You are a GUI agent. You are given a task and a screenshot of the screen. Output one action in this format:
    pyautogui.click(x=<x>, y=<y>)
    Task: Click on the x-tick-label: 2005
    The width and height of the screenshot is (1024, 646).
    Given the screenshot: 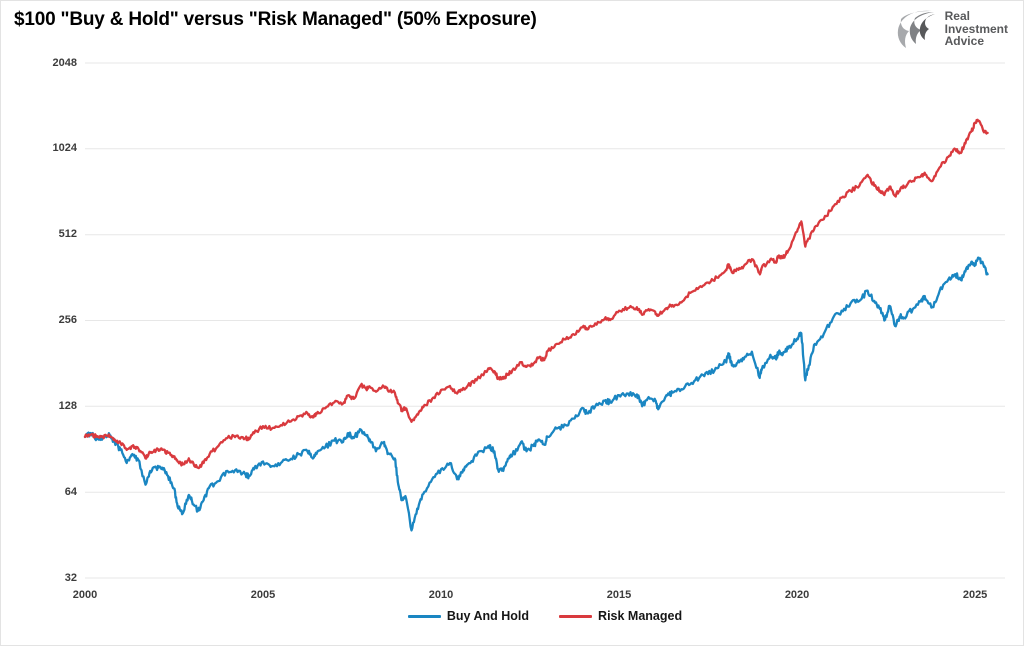 What is the action you would take?
    pyautogui.click(x=263, y=595)
    